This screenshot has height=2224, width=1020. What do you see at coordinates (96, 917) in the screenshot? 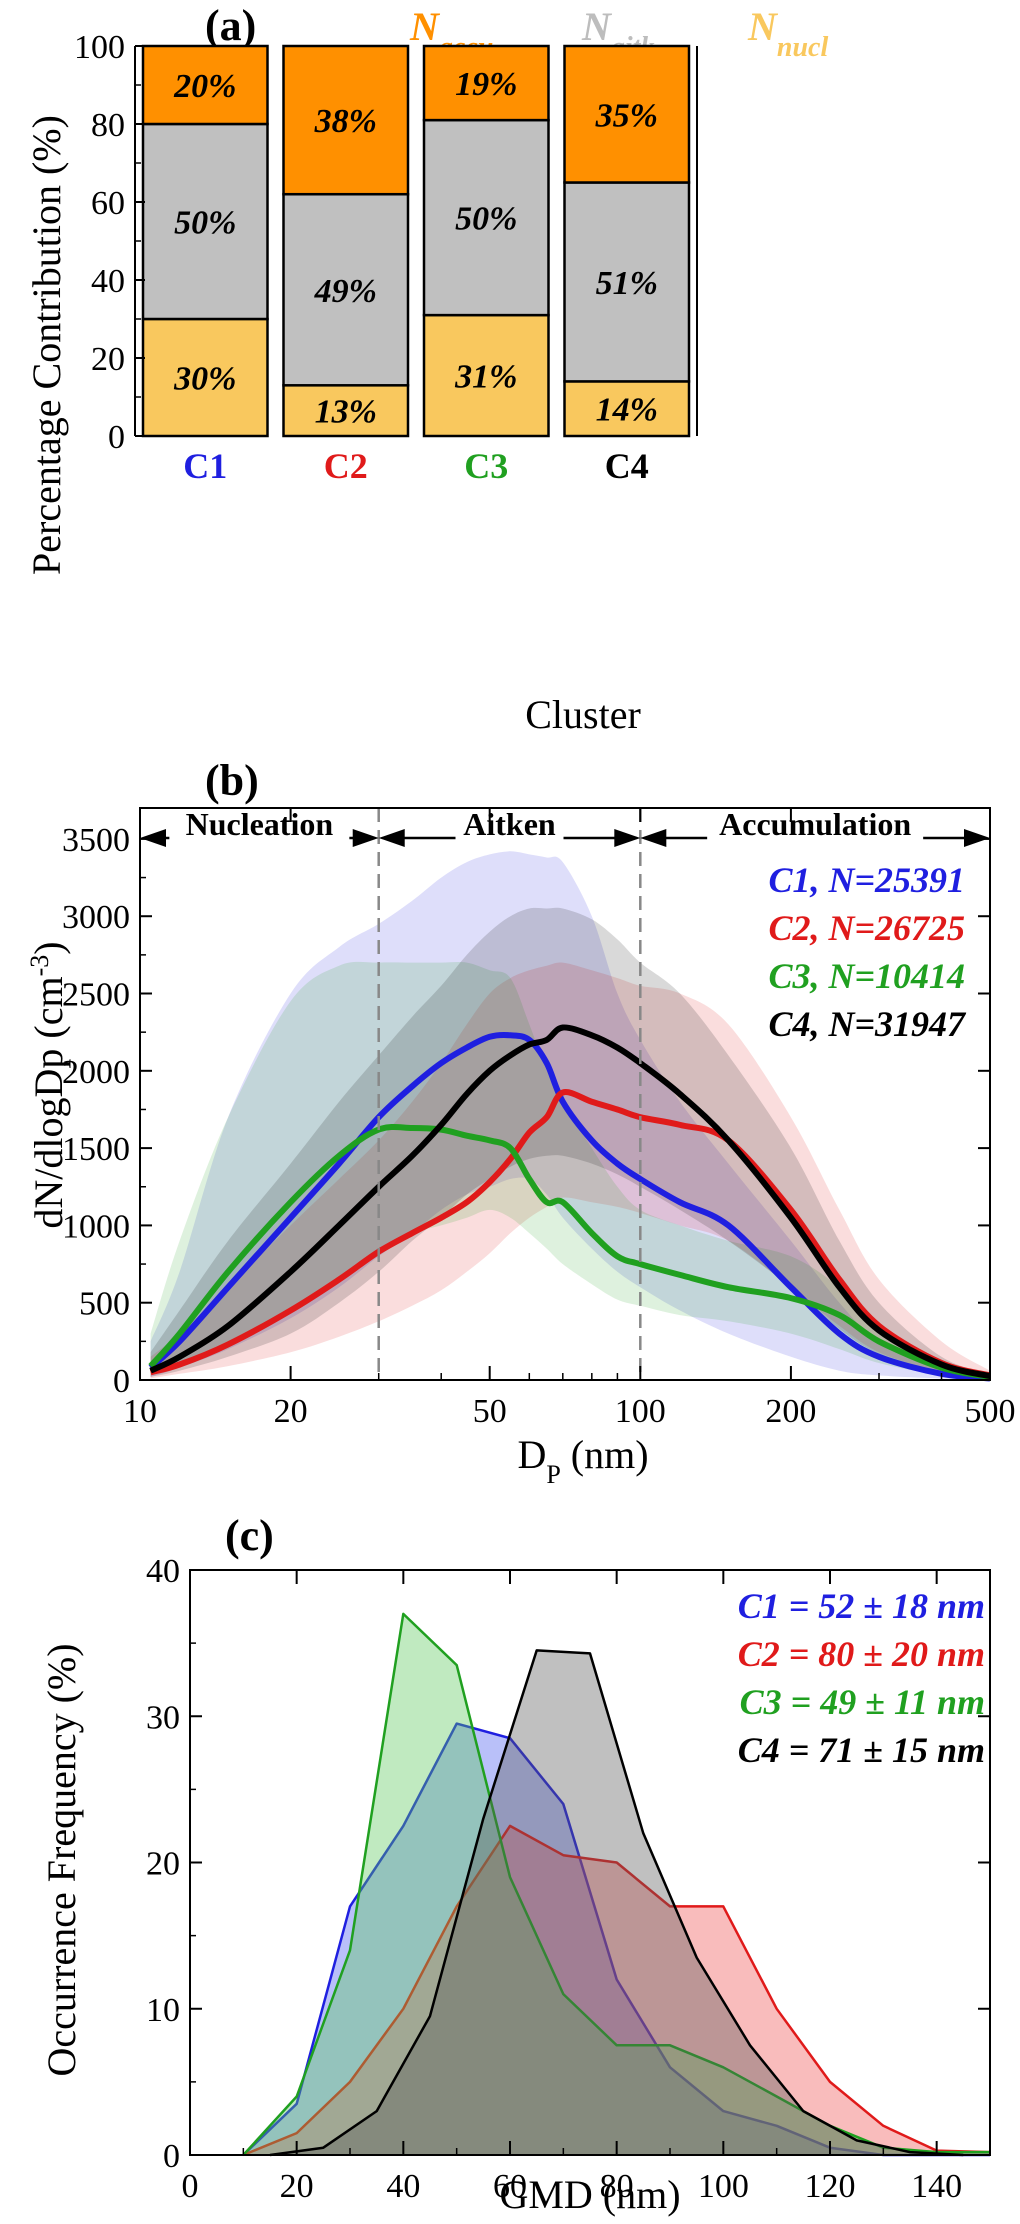
I see `y-tick-label: 3000` at bounding box center [96, 917].